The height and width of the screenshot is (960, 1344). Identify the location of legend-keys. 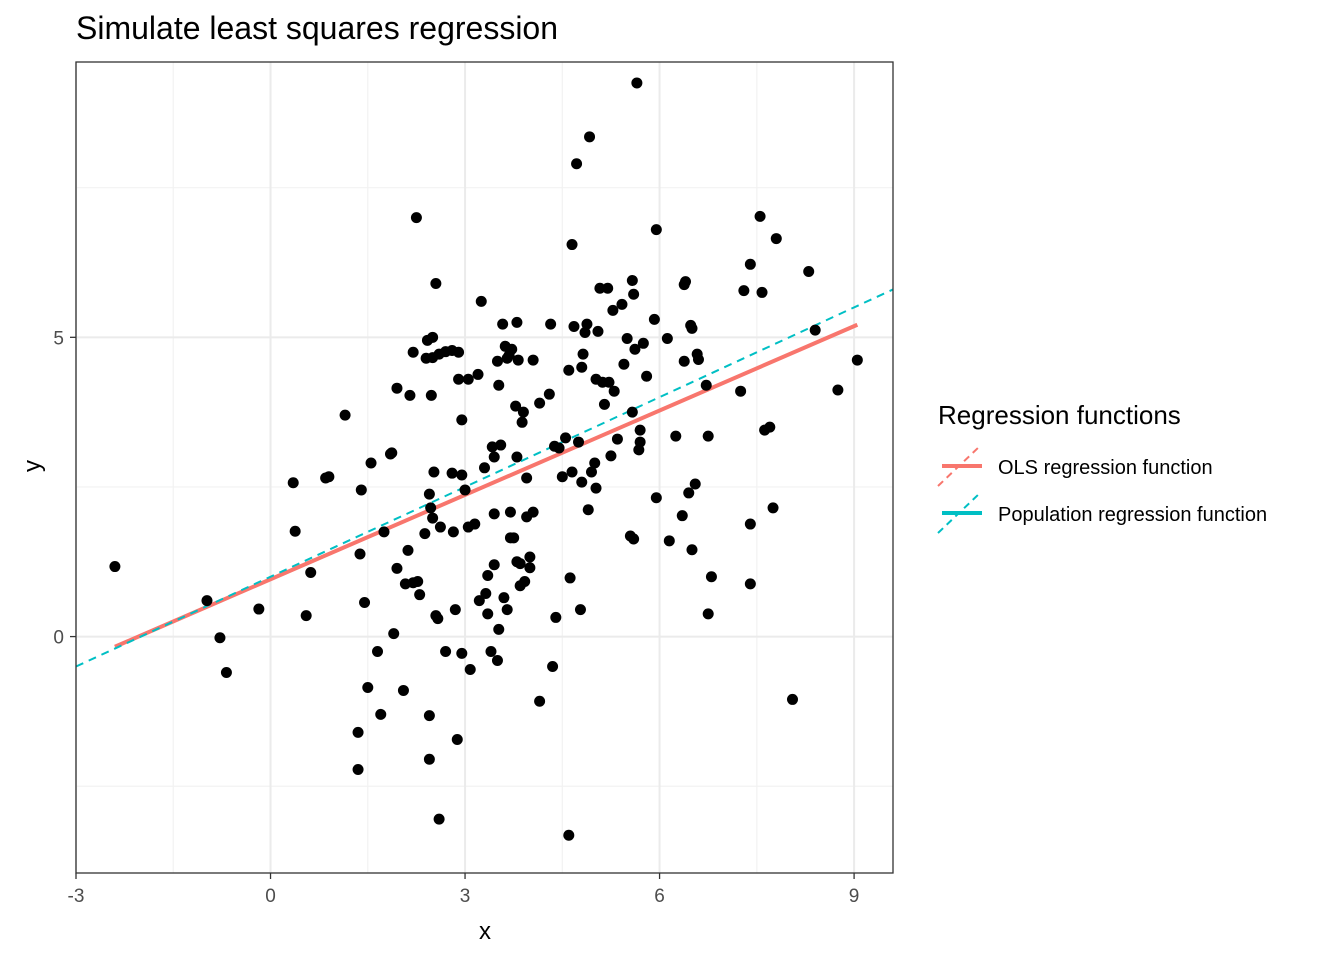
(959, 489).